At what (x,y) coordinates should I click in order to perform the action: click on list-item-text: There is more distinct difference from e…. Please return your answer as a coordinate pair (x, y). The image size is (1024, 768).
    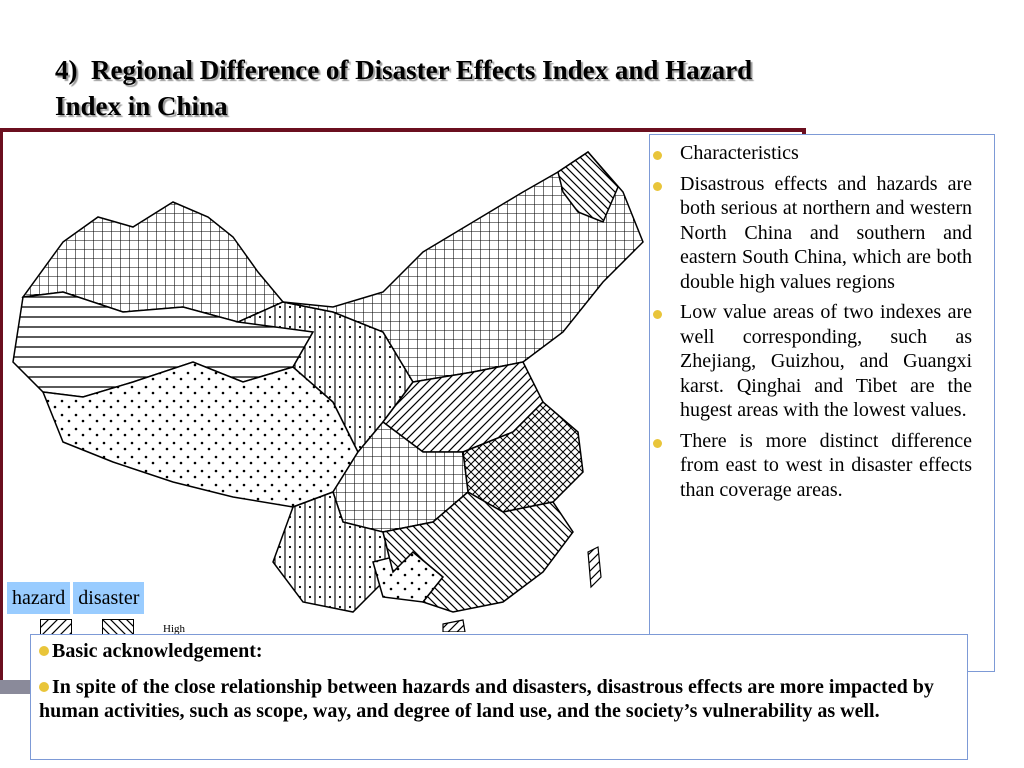
    Looking at the image, I should click on (826, 465).